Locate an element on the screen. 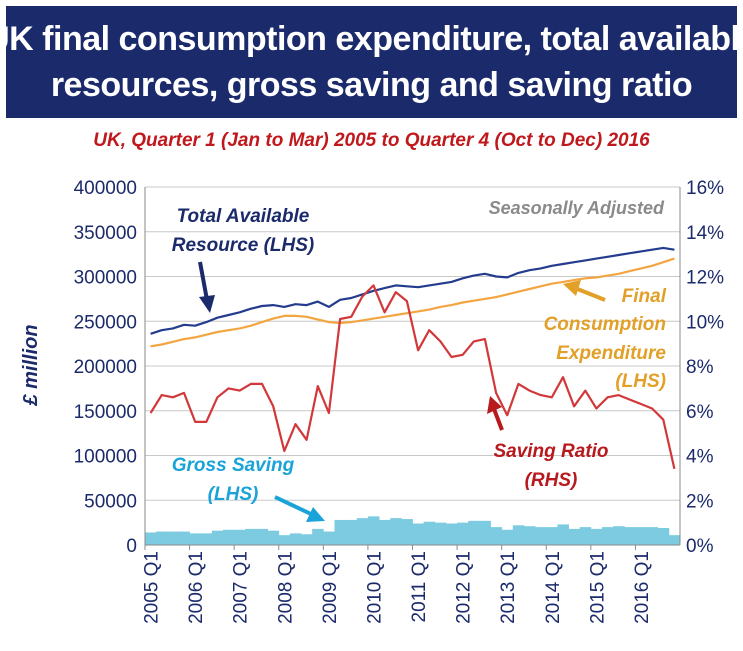  fce-label-line-4: (LHS) is located at coordinates (640, 381).